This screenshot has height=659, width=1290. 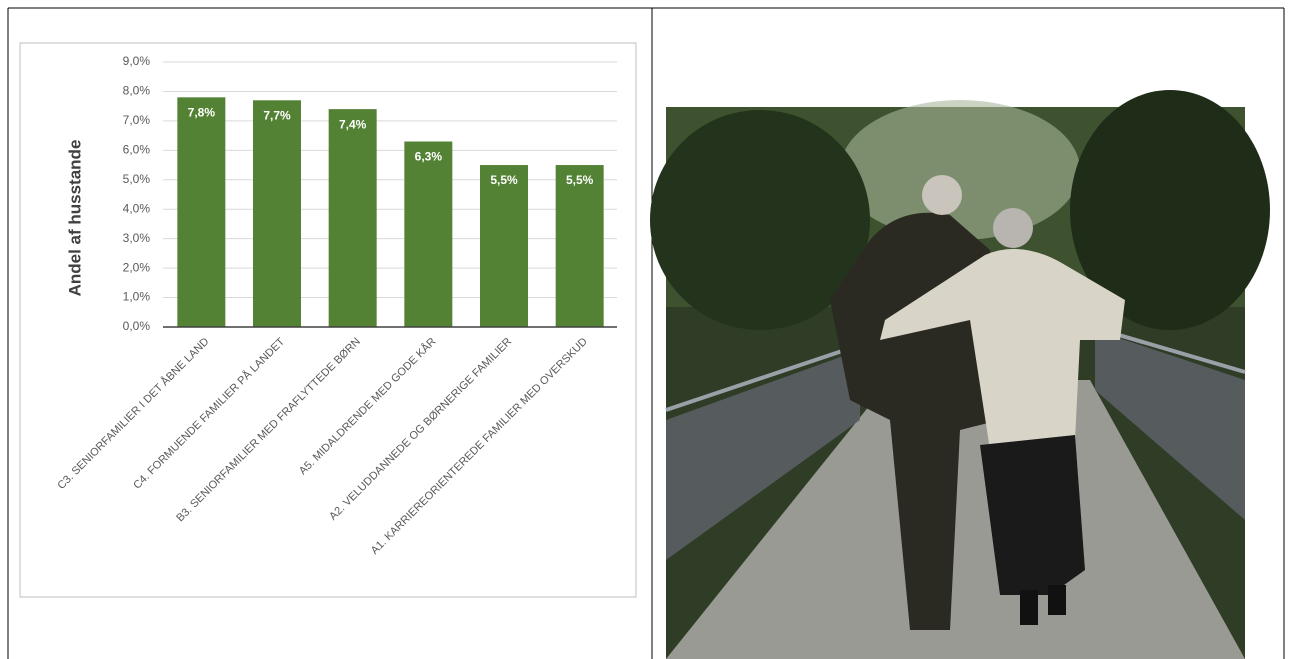 What do you see at coordinates (137, 238) in the screenshot?
I see `y-tick-label: 3,0%` at bounding box center [137, 238].